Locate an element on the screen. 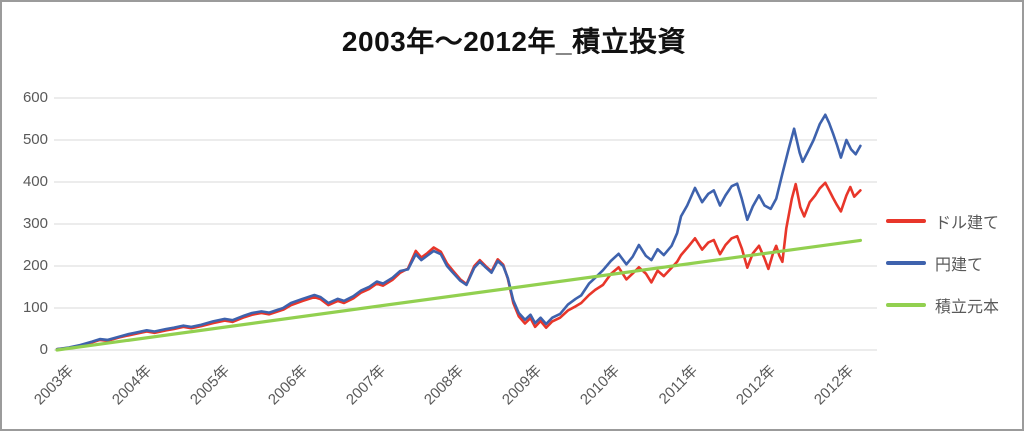  legend-label: ドル建て is located at coordinates (967, 223).